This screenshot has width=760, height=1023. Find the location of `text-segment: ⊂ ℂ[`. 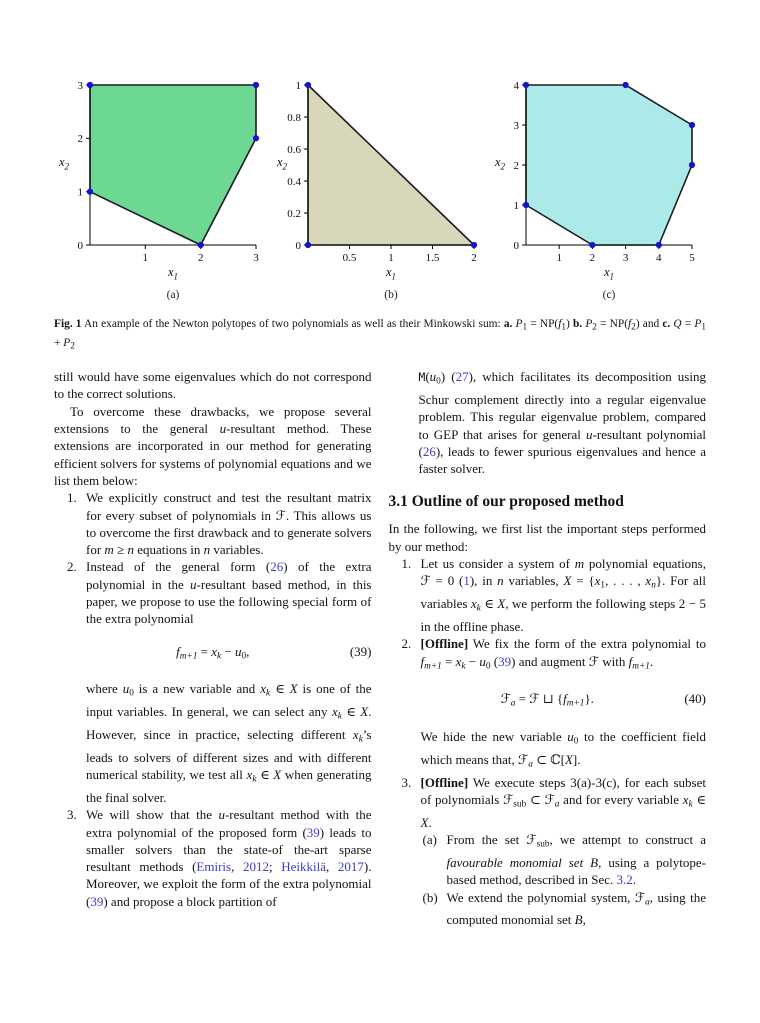

text-segment: ⊂ ℂ[ is located at coordinates (548, 759).